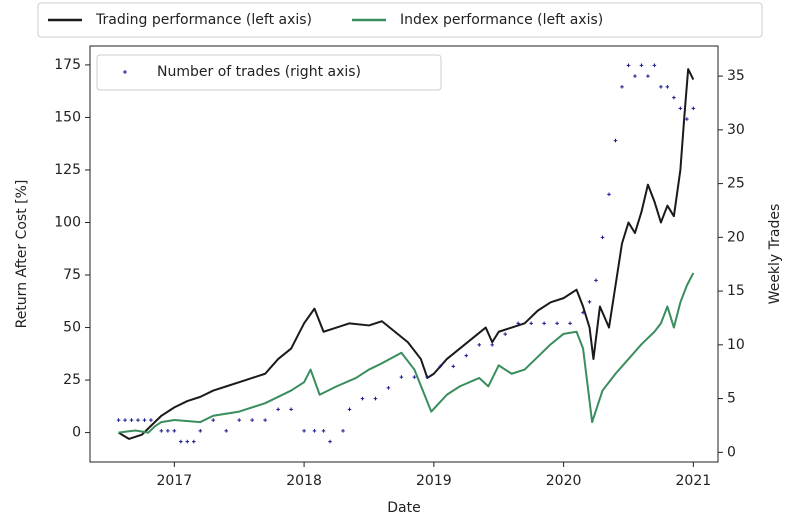 This screenshot has width=786, height=521. Describe the element at coordinates (175, 481) in the screenshot. I see `x-tick-label: 2017` at that location.